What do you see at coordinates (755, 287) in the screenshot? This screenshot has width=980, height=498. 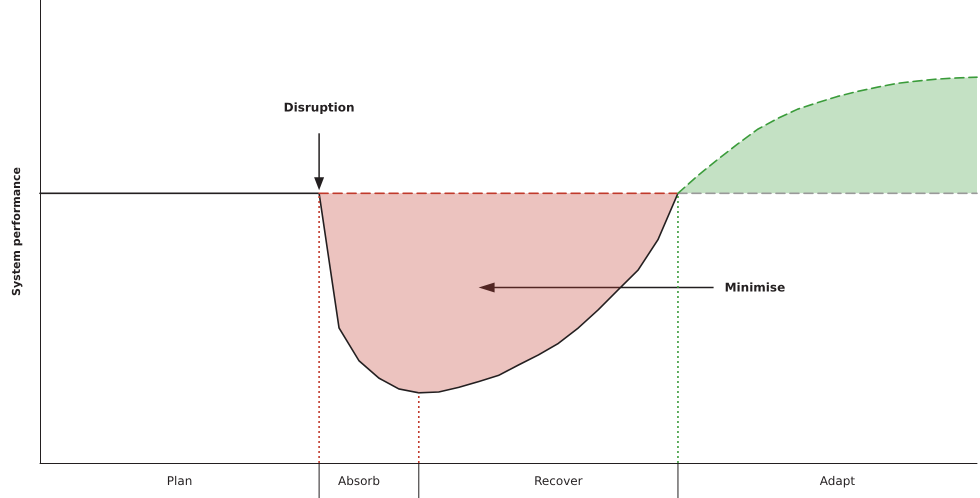 I see `annotation: Minimise` at bounding box center [755, 287].